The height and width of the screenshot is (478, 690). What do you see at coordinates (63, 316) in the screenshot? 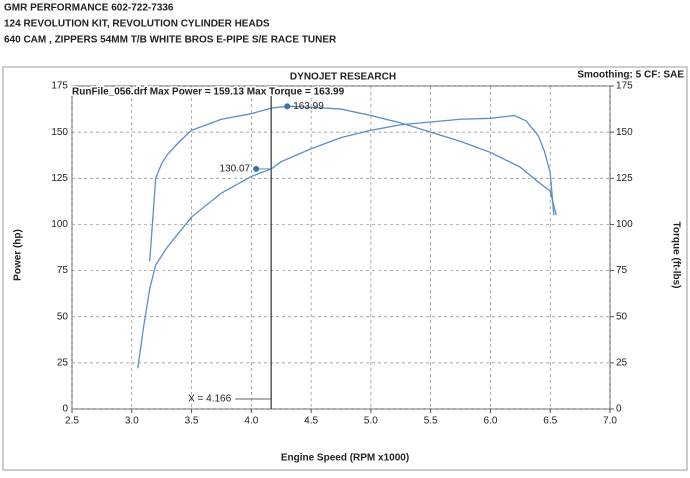
I see `y-tick-label: 50` at bounding box center [63, 316].